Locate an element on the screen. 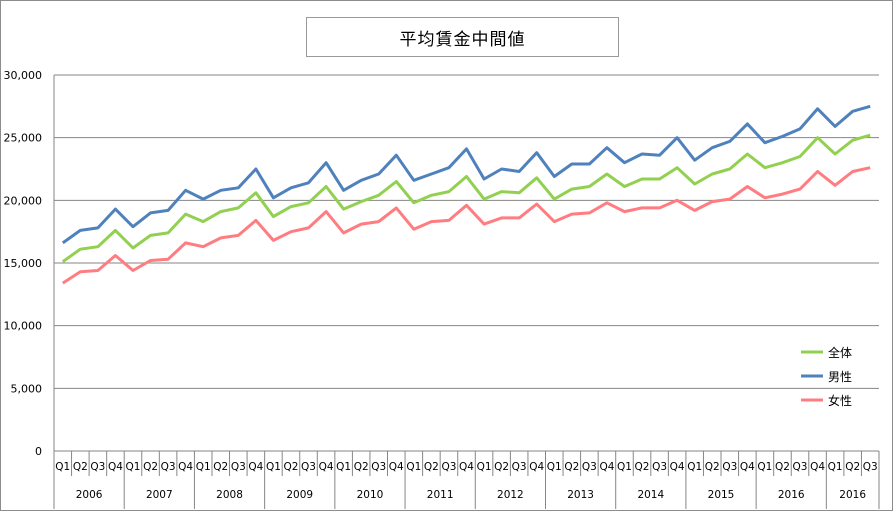 The image size is (893, 511). y-tick-label: 20,000 is located at coordinates (23, 200).